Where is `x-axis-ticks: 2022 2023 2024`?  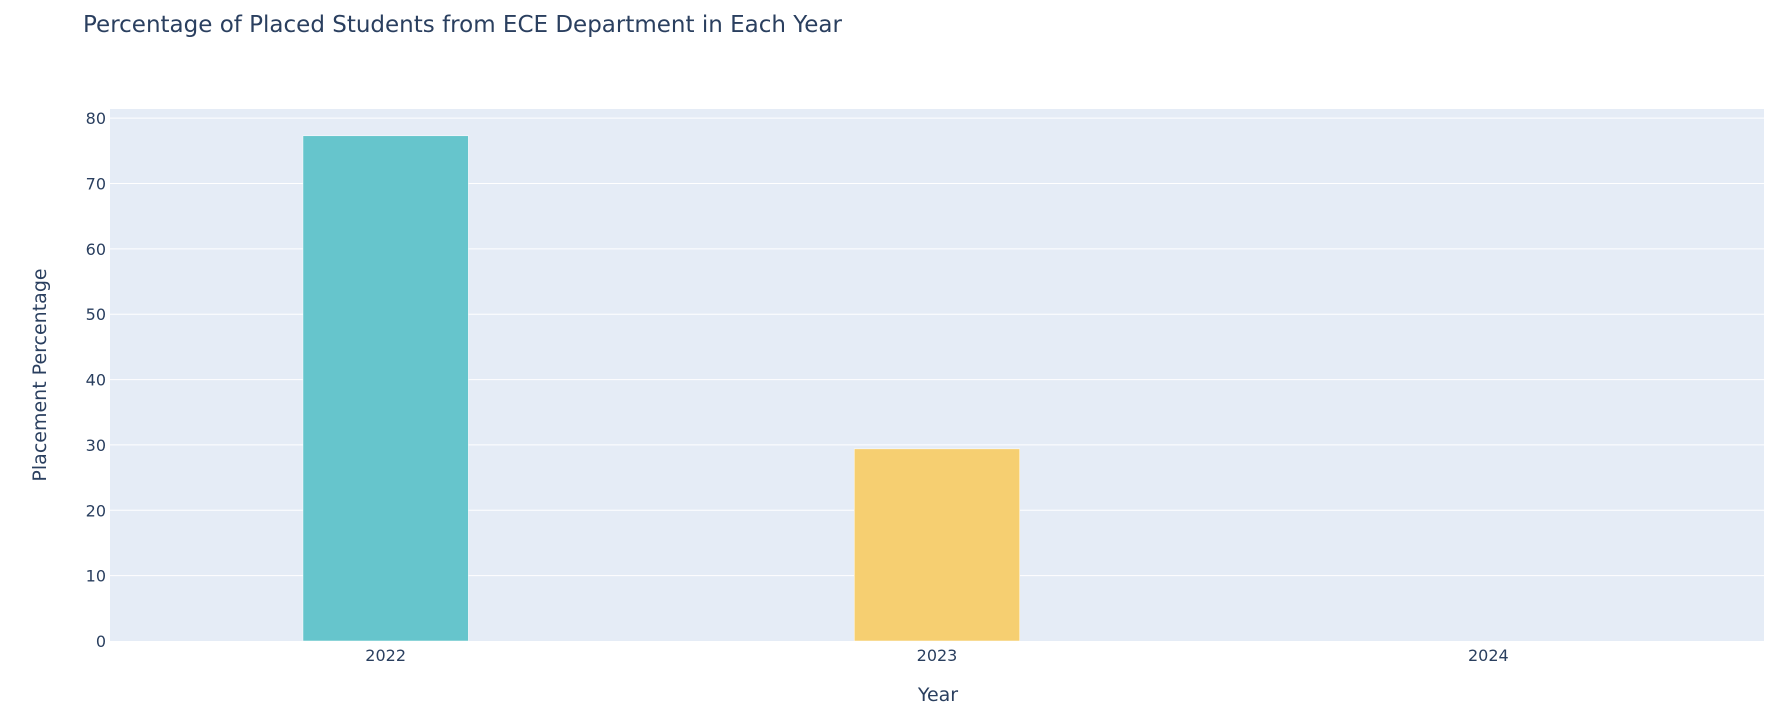
x-axis-ticks: 2022 2023 2024 is located at coordinates (936, 655).